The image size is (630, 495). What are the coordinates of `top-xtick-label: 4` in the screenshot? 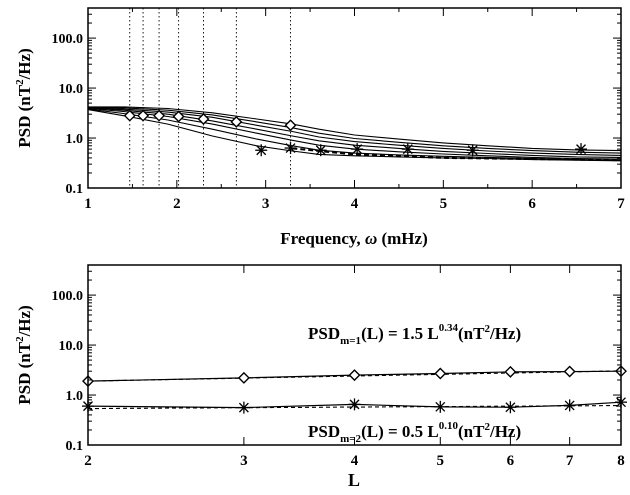 It's located at (355, 204).